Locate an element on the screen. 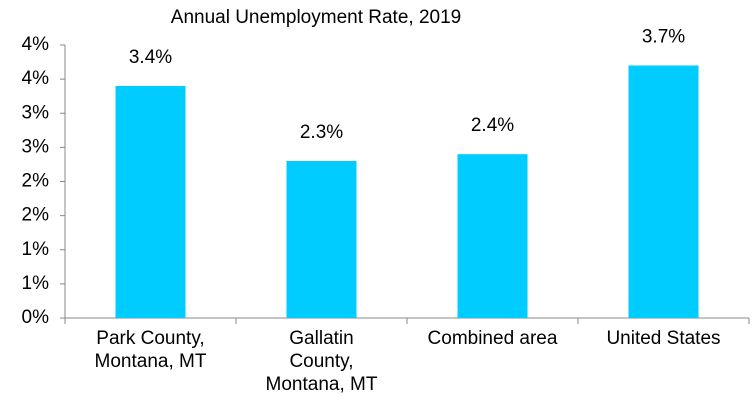 Image resolution: width=754 pixels, height=410 pixels. data-label: 2.3% is located at coordinates (321, 132).